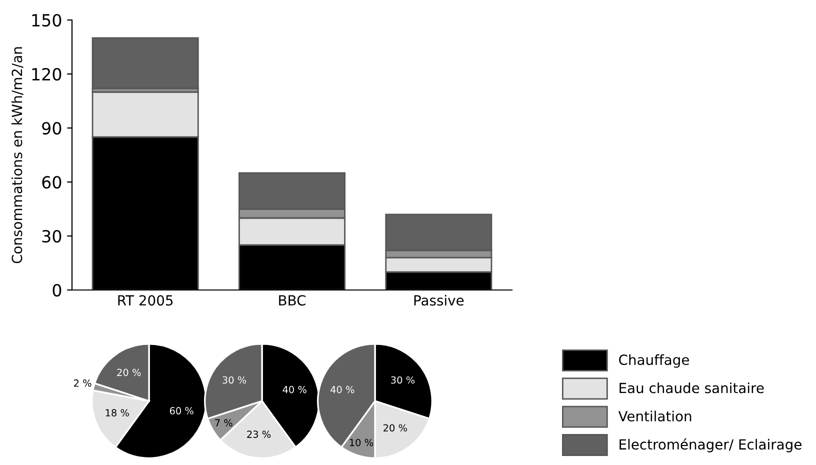 Image resolution: width=816 pixels, height=465 pixels. What do you see at coordinates (145, 63) in the screenshot?
I see `bar` at bounding box center [145, 63].